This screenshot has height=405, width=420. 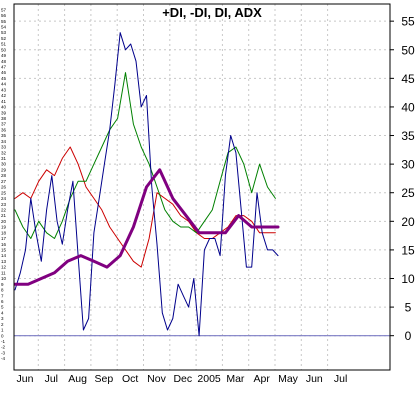 What do you see at coordinates (130, 379) in the screenshot?
I see `month-label: Oct` at bounding box center [130, 379].